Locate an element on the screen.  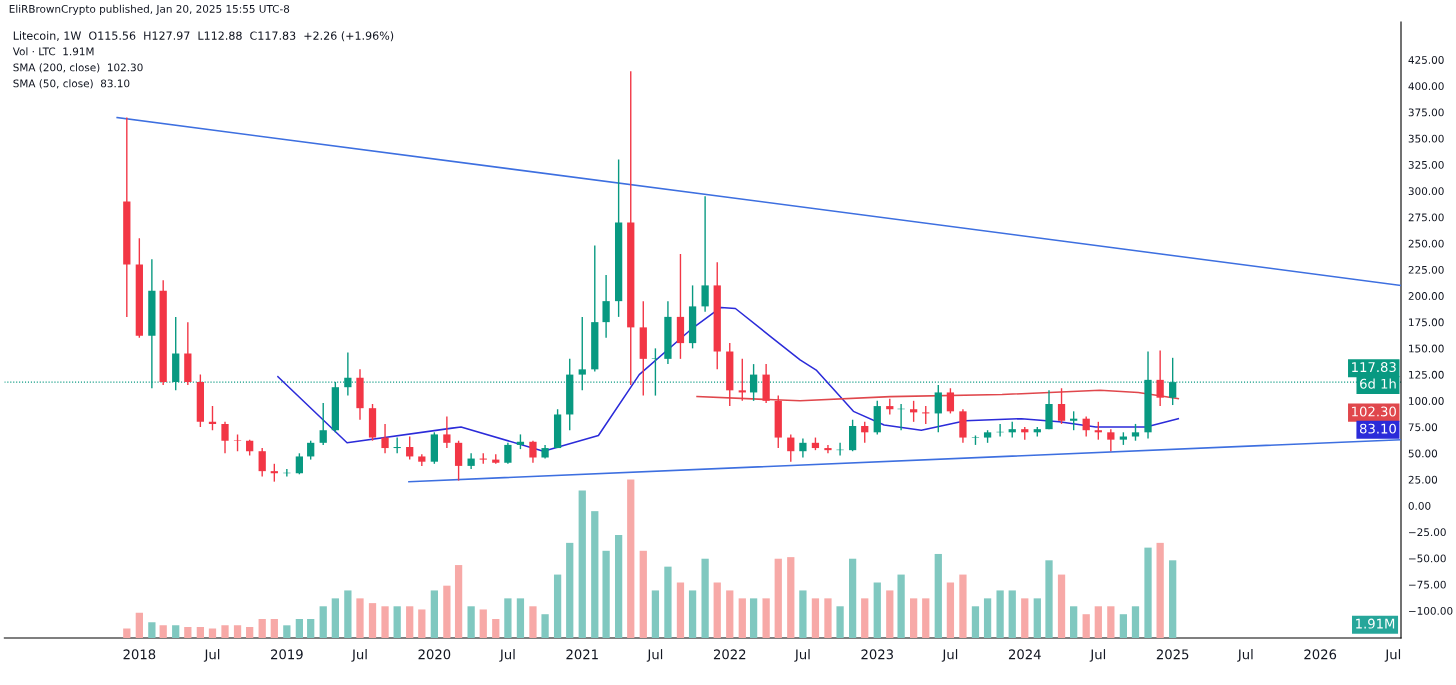
x-tick-label: 2022 is located at coordinates (729, 654).